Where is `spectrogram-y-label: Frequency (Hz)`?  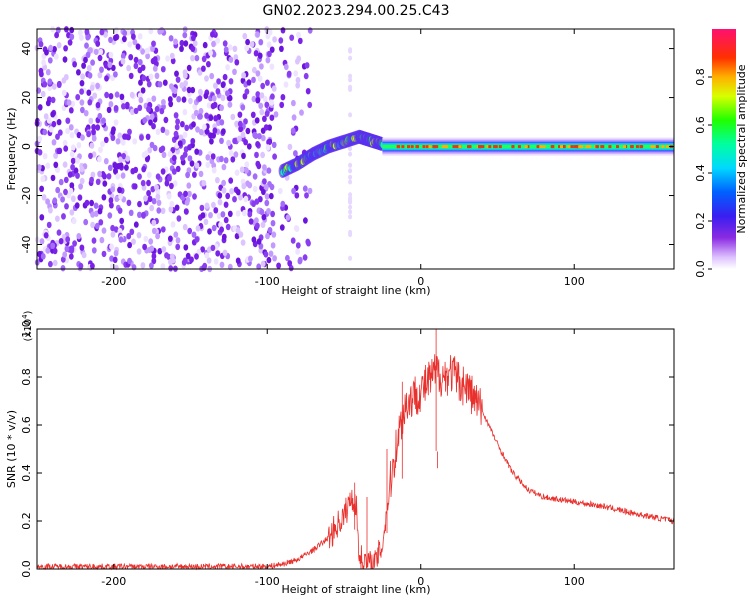
spectrogram-y-label: Frequency (Hz) is located at coordinates (11, 149).